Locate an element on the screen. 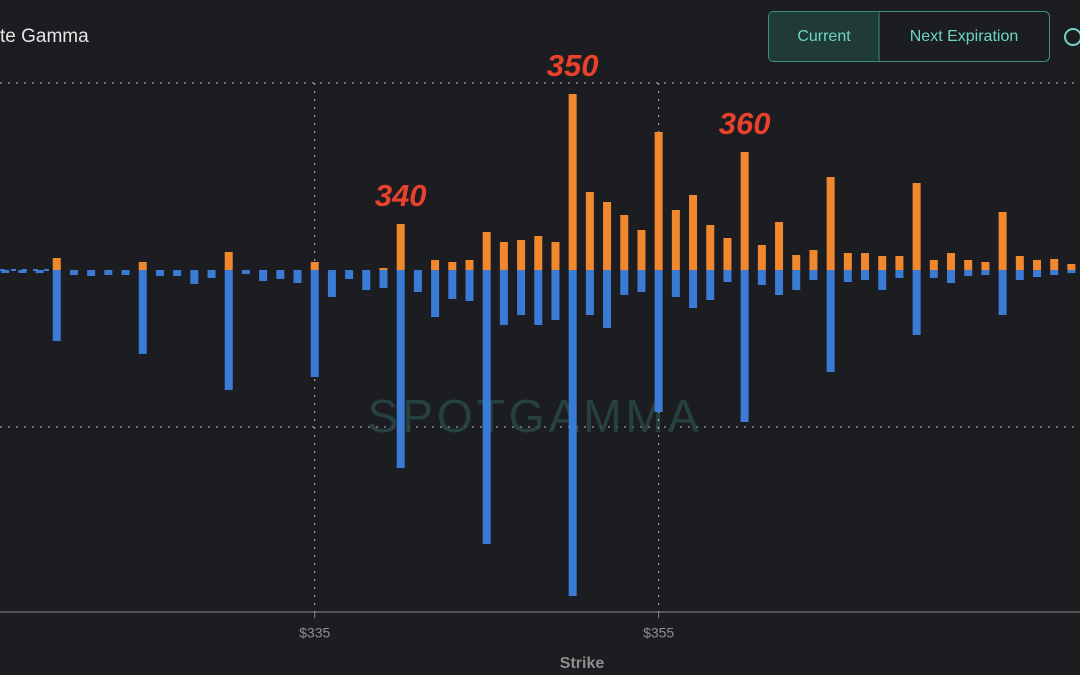  watermark: SPOTGAMMA is located at coordinates (534, 416).